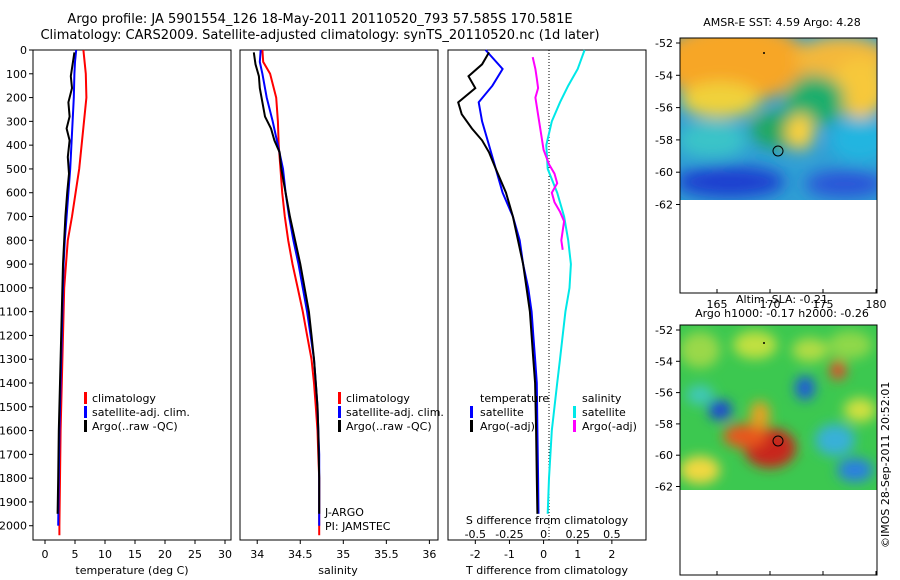  I want to click on depth-tick-label: 1300, so click(13, 359).